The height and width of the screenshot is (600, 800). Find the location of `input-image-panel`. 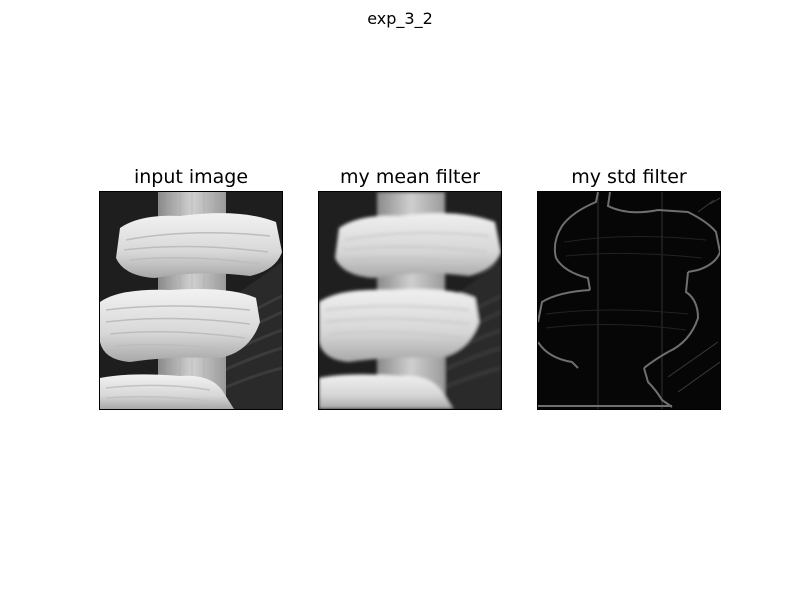

input-image-panel is located at coordinates (191, 300).